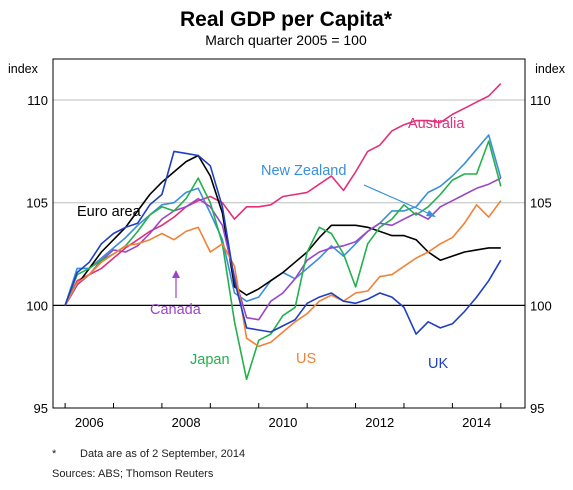  Describe the element at coordinates (304, 241) in the screenshot. I see `annotation-arrows` at that location.